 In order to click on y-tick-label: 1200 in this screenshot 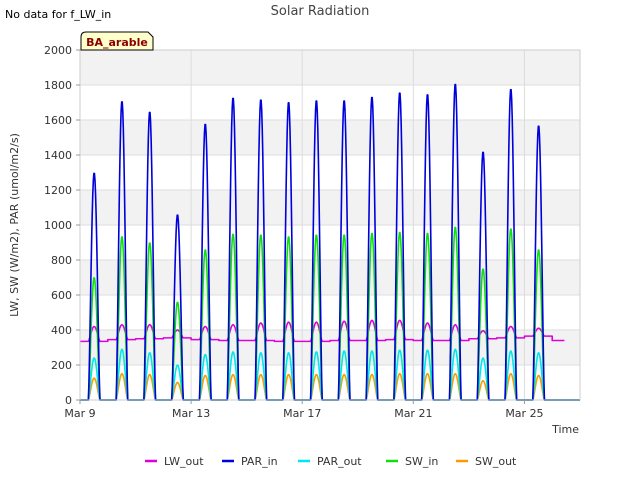, I will do `click(58, 190)`.